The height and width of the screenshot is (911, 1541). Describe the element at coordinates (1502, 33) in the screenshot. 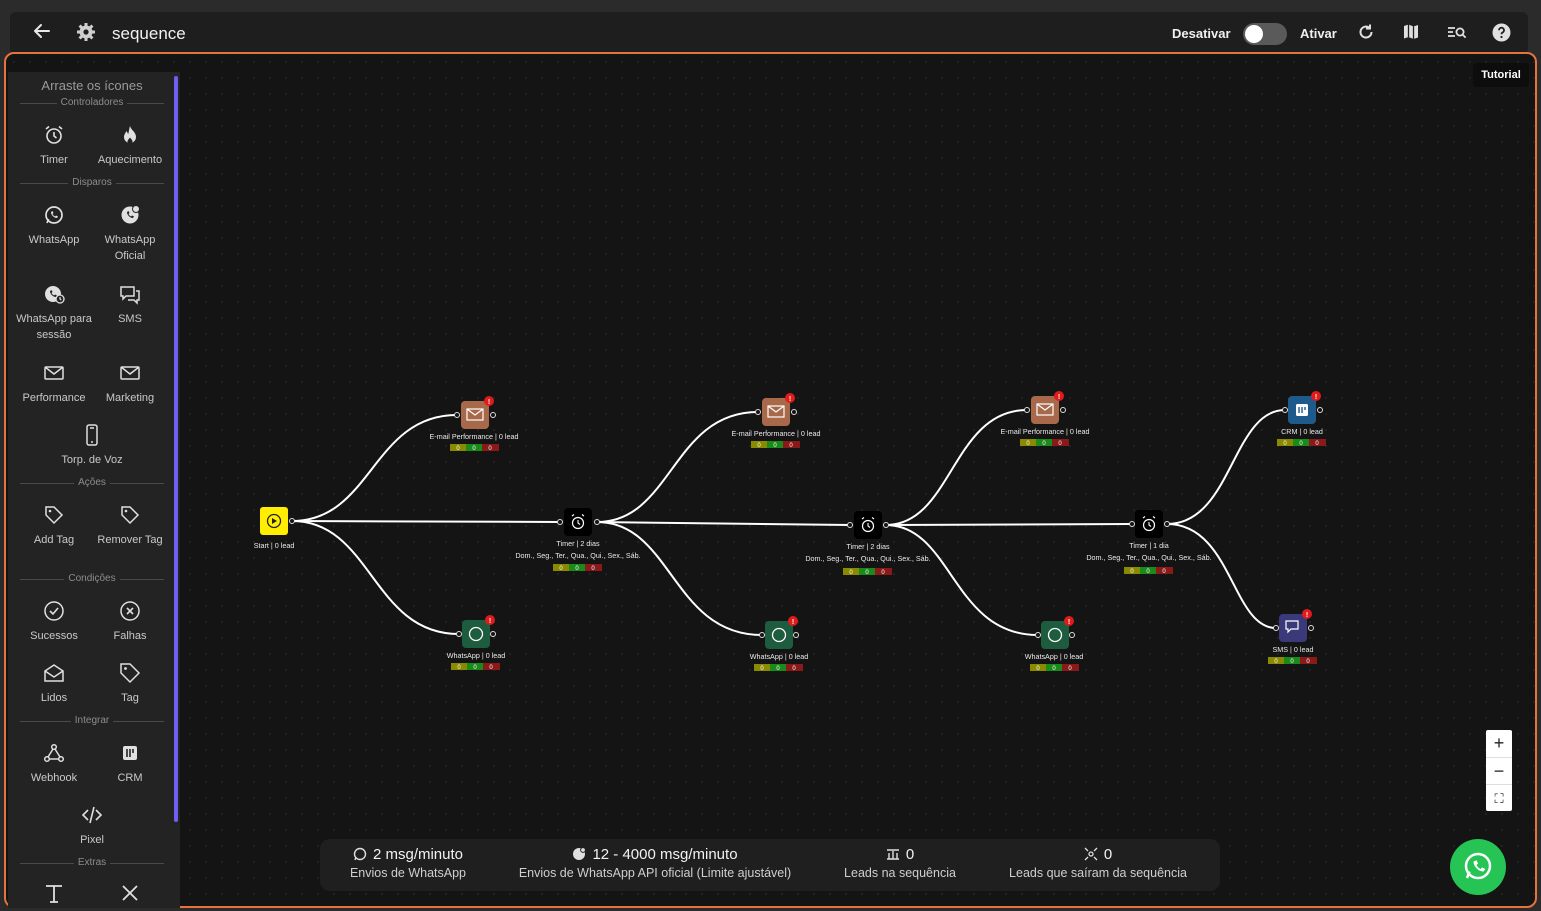

I see `help-icon` at that location.